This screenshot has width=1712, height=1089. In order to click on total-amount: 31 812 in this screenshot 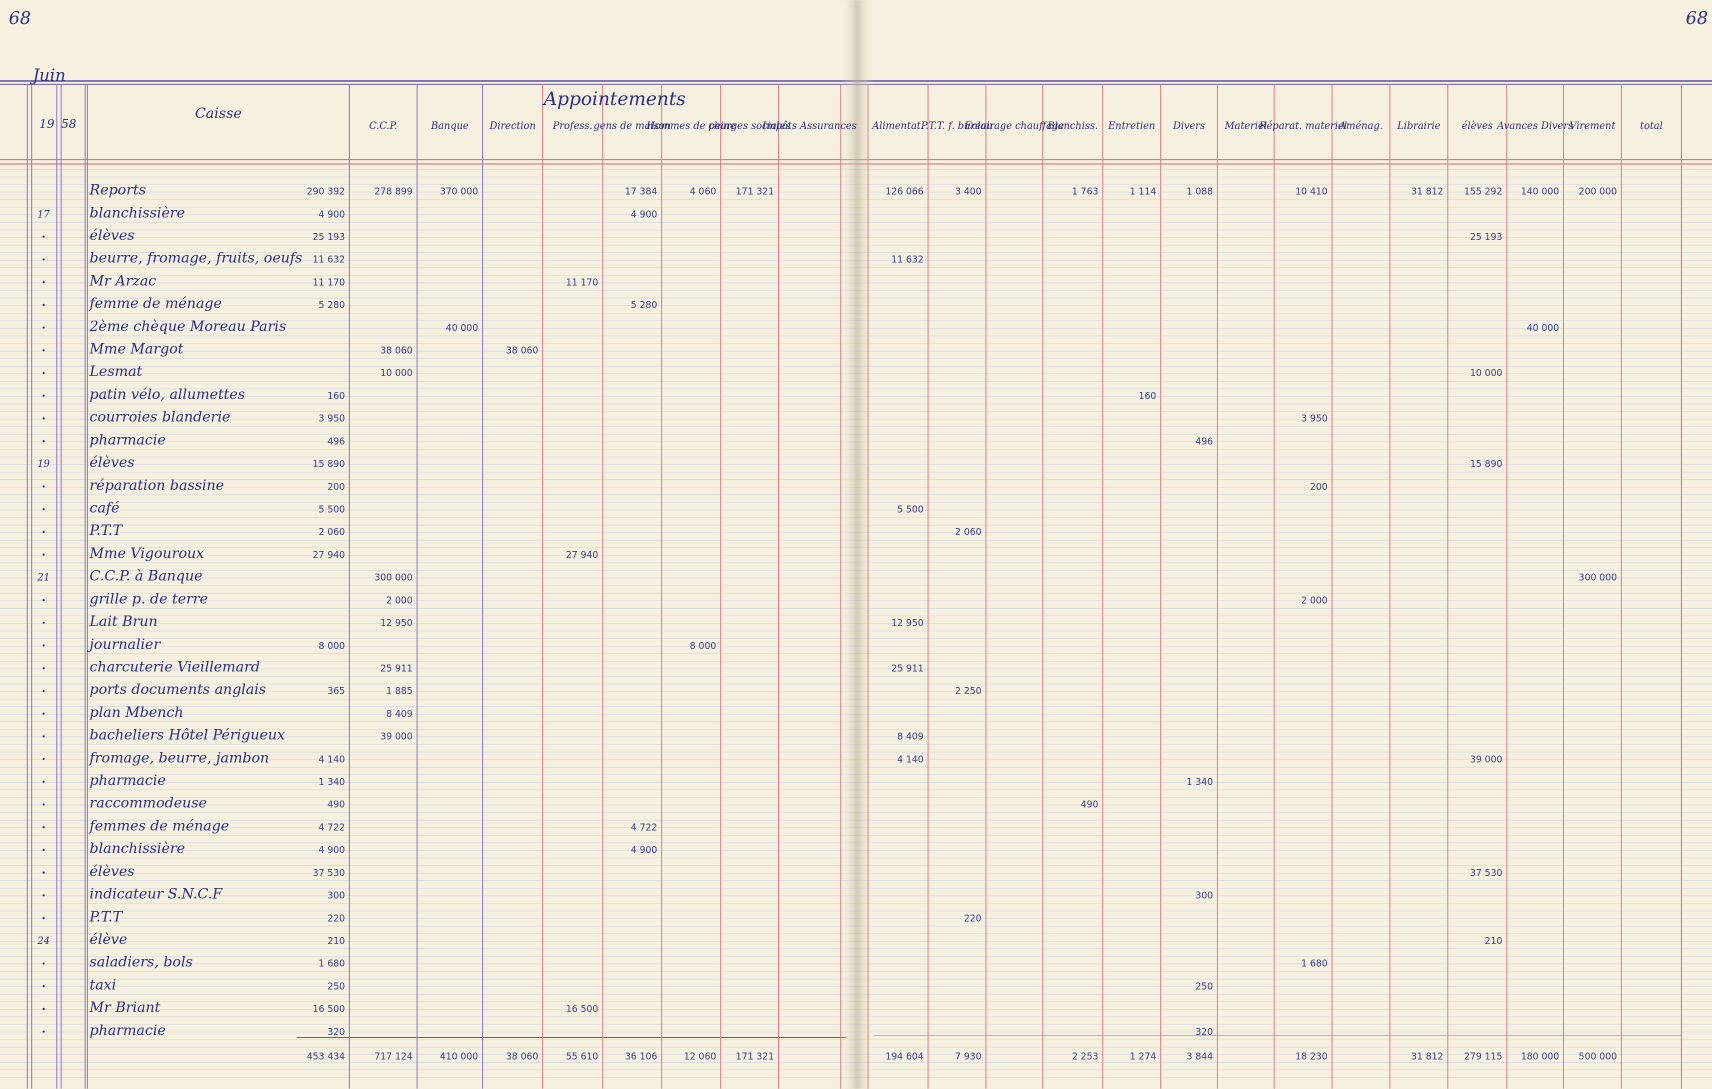, I will do `click(1427, 1056)`.